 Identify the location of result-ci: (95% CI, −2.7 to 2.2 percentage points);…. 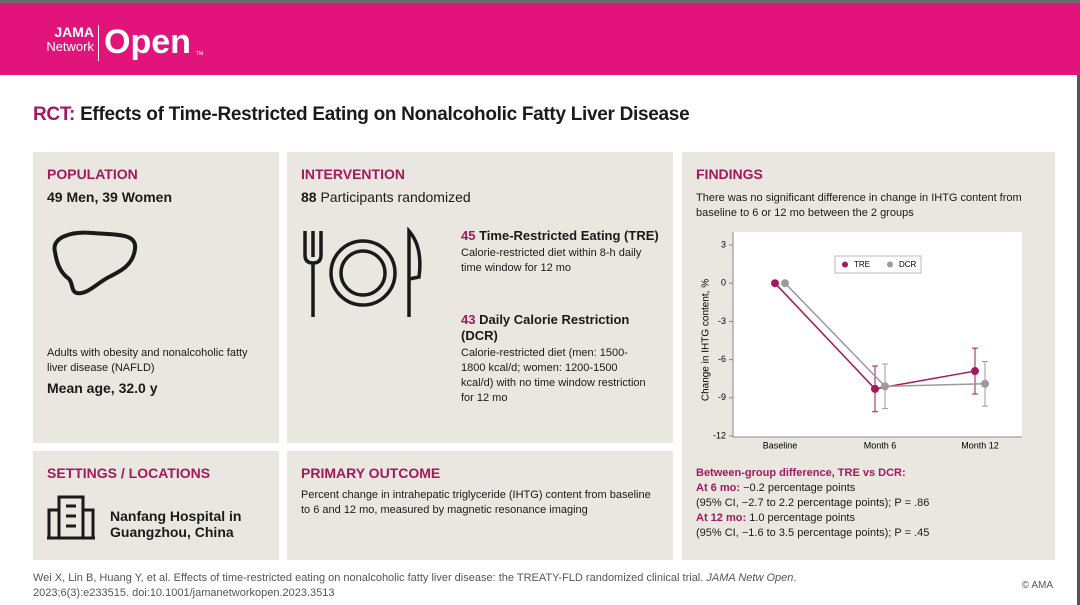
(813, 503).